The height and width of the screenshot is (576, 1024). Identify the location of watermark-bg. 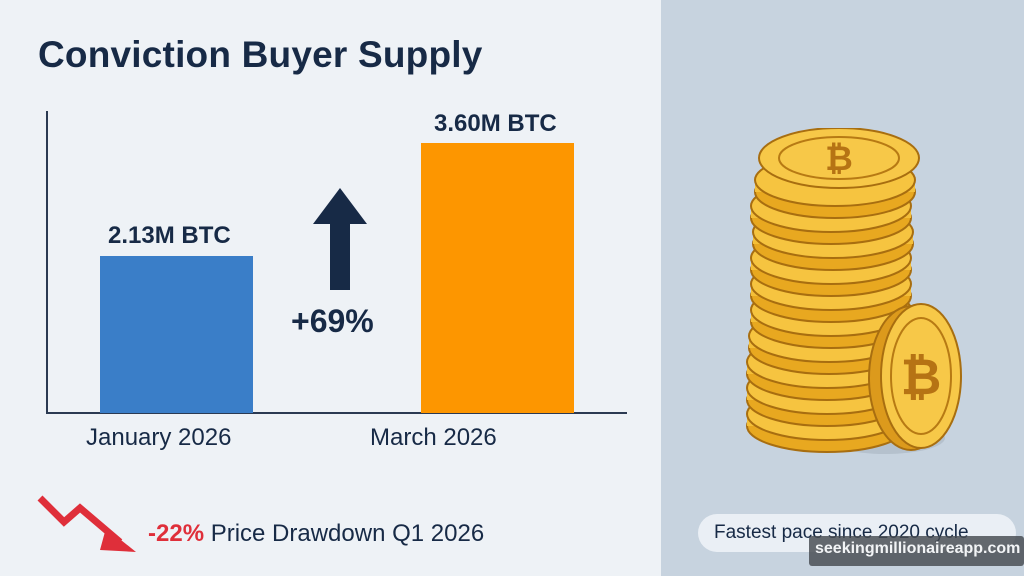
(916, 551).